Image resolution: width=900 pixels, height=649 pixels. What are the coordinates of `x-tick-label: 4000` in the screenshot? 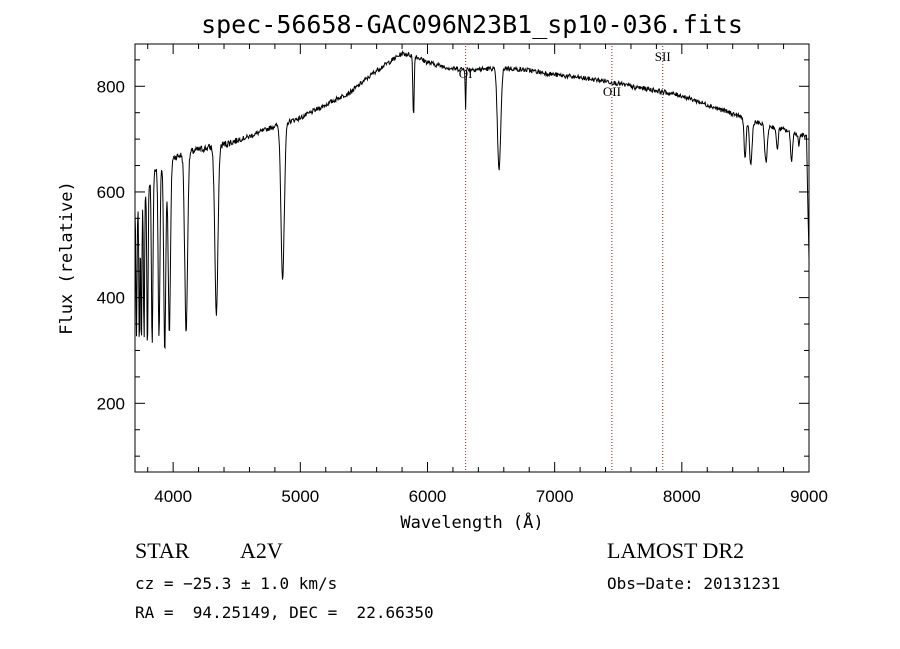 It's located at (173, 496).